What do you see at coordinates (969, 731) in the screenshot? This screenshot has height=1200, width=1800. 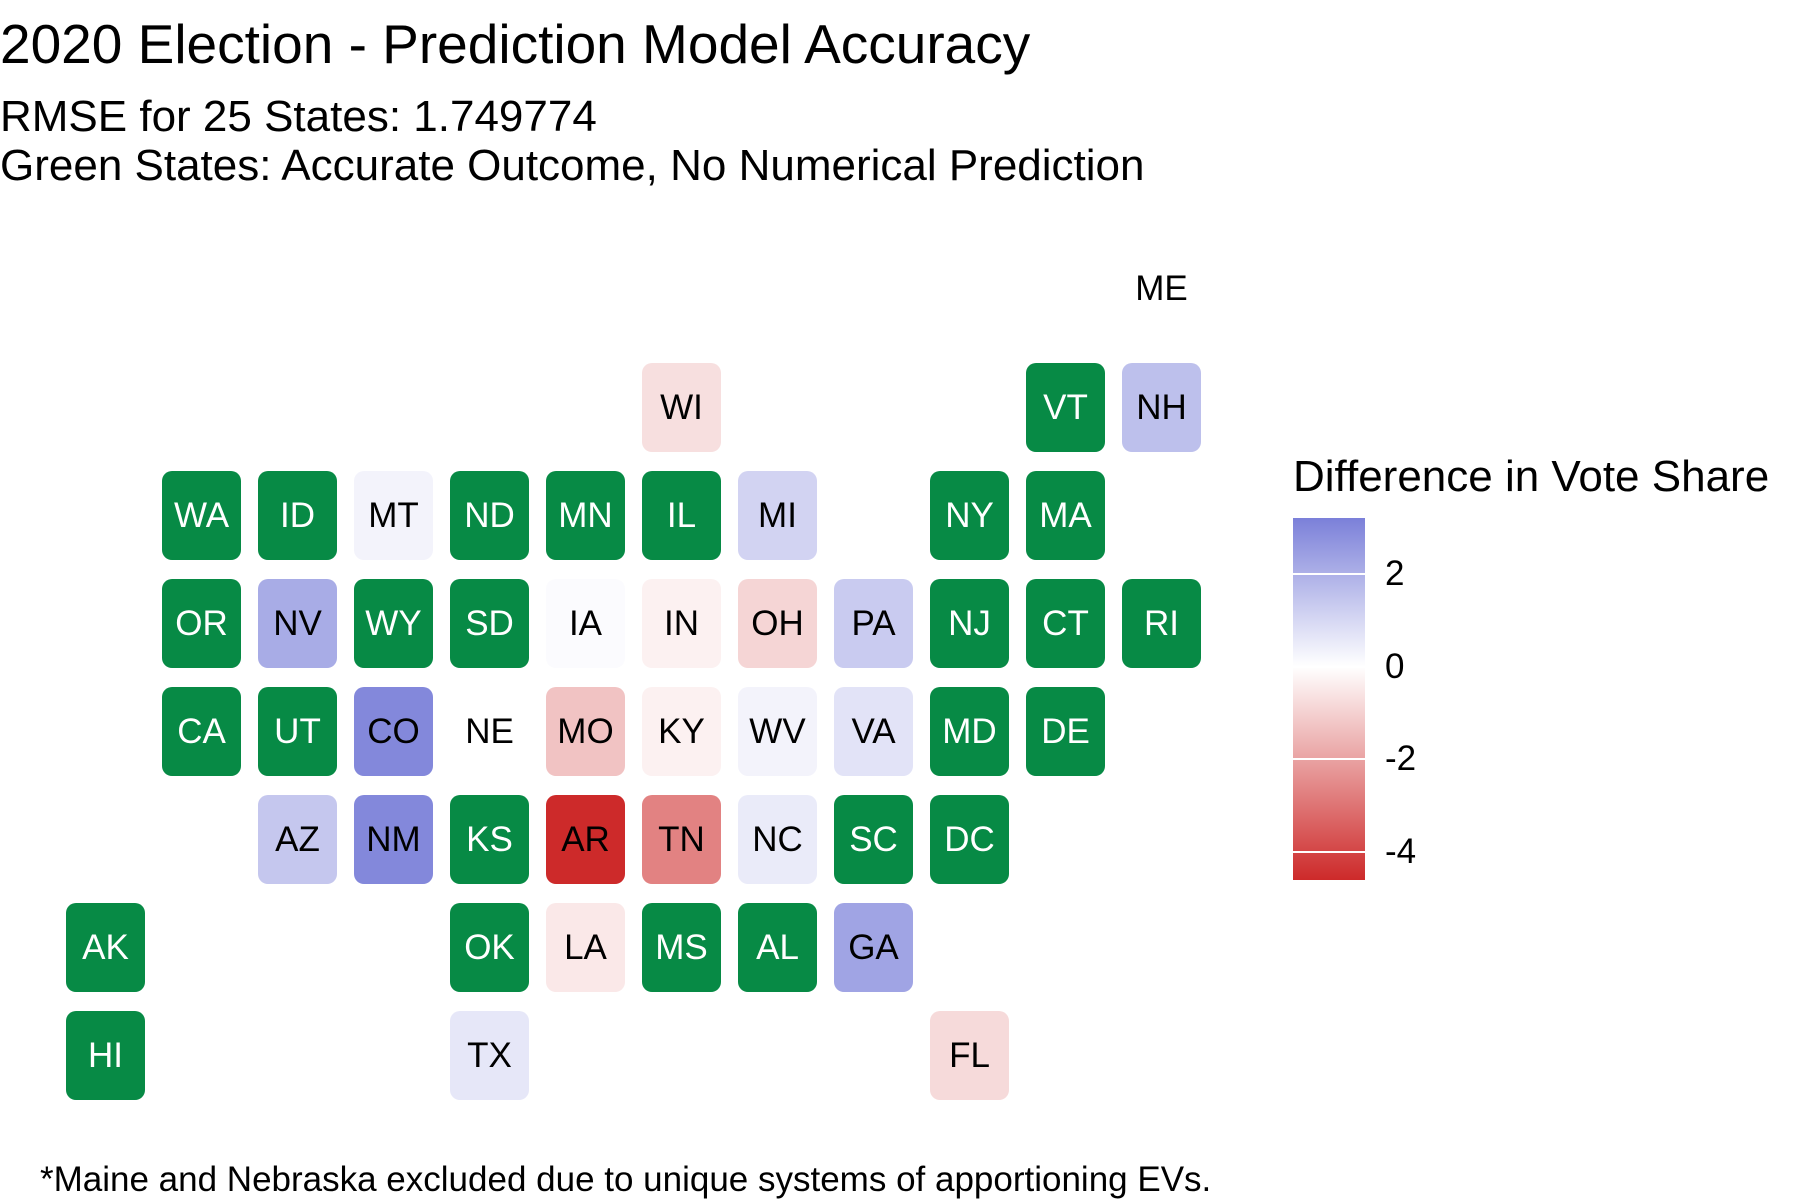 I see `state-tile-md: MD` at bounding box center [969, 731].